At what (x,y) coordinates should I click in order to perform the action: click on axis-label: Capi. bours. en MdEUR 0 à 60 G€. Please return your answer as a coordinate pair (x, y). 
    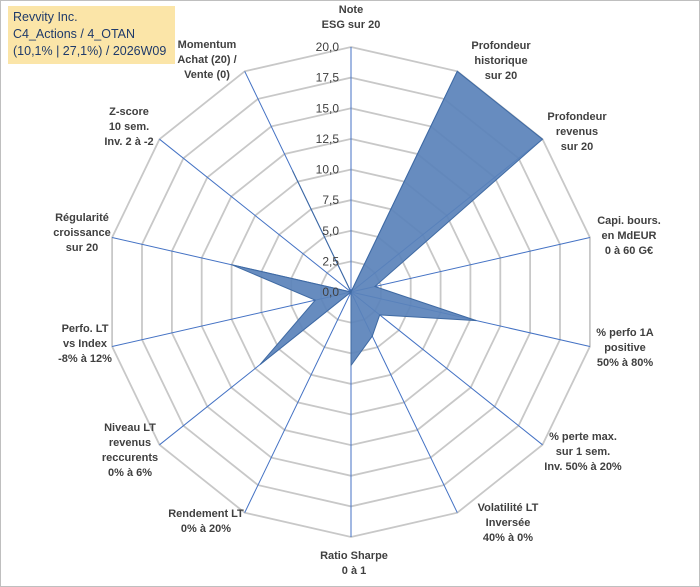
    Looking at the image, I should click on (629, 236).